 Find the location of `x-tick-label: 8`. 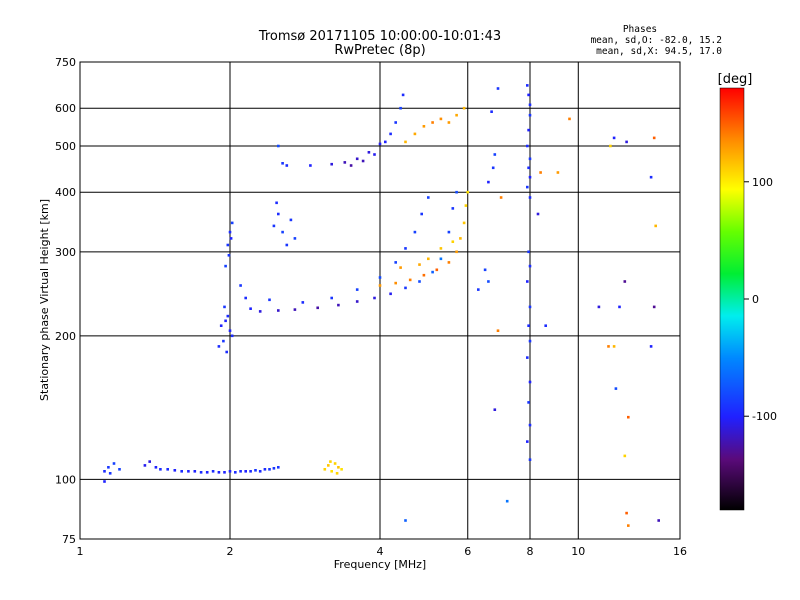

x-tick-label: 8 is located at coordinates (530, 551).